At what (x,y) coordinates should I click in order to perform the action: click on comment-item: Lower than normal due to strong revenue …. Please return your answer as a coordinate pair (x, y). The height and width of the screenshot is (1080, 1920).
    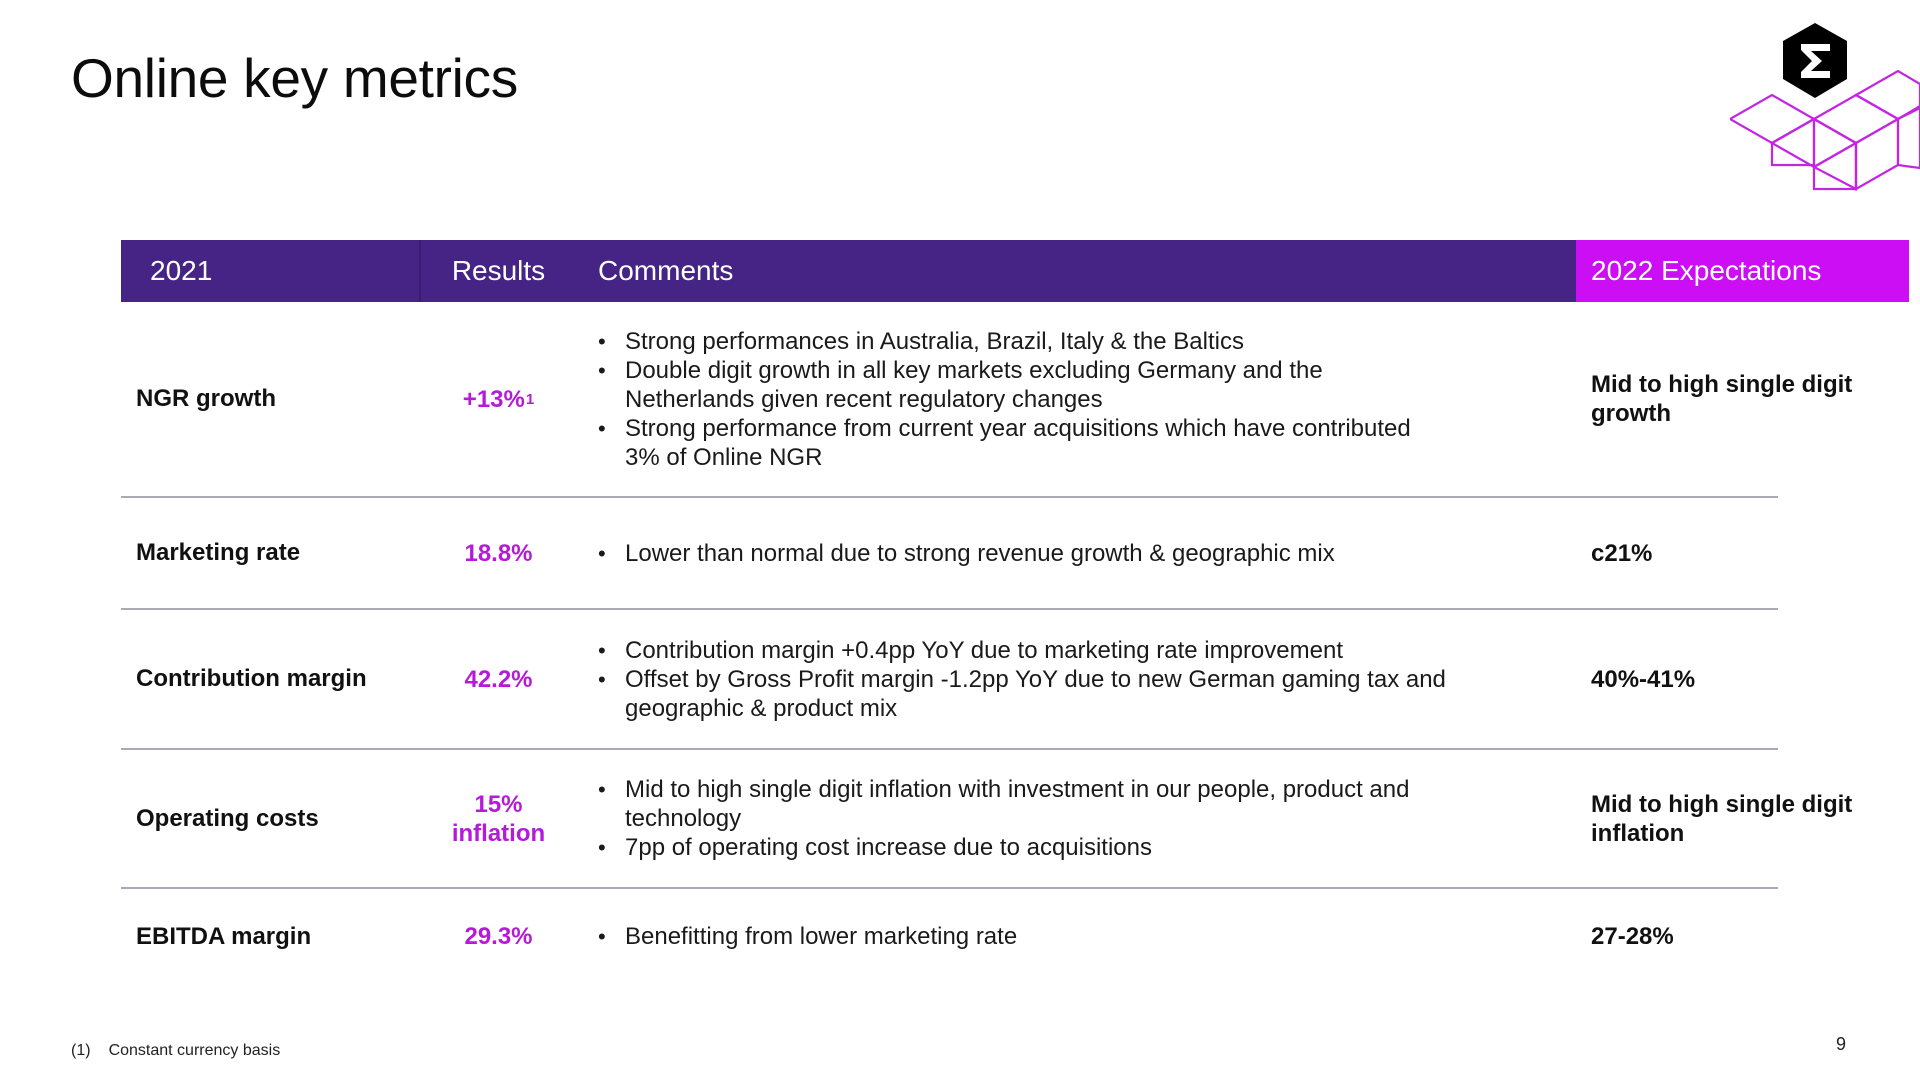
    Looking at the image, I should click on (1023, 553).